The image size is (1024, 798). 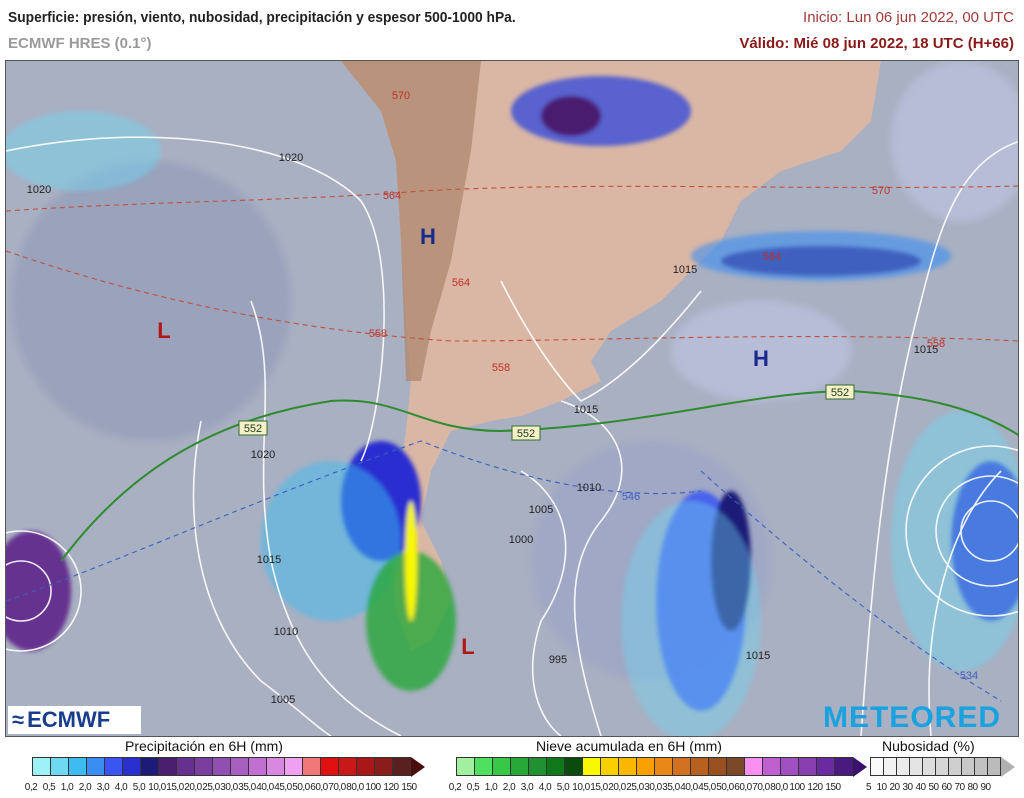 I want to click on cloud-legend-arrow, so click(x=1008, y=767).